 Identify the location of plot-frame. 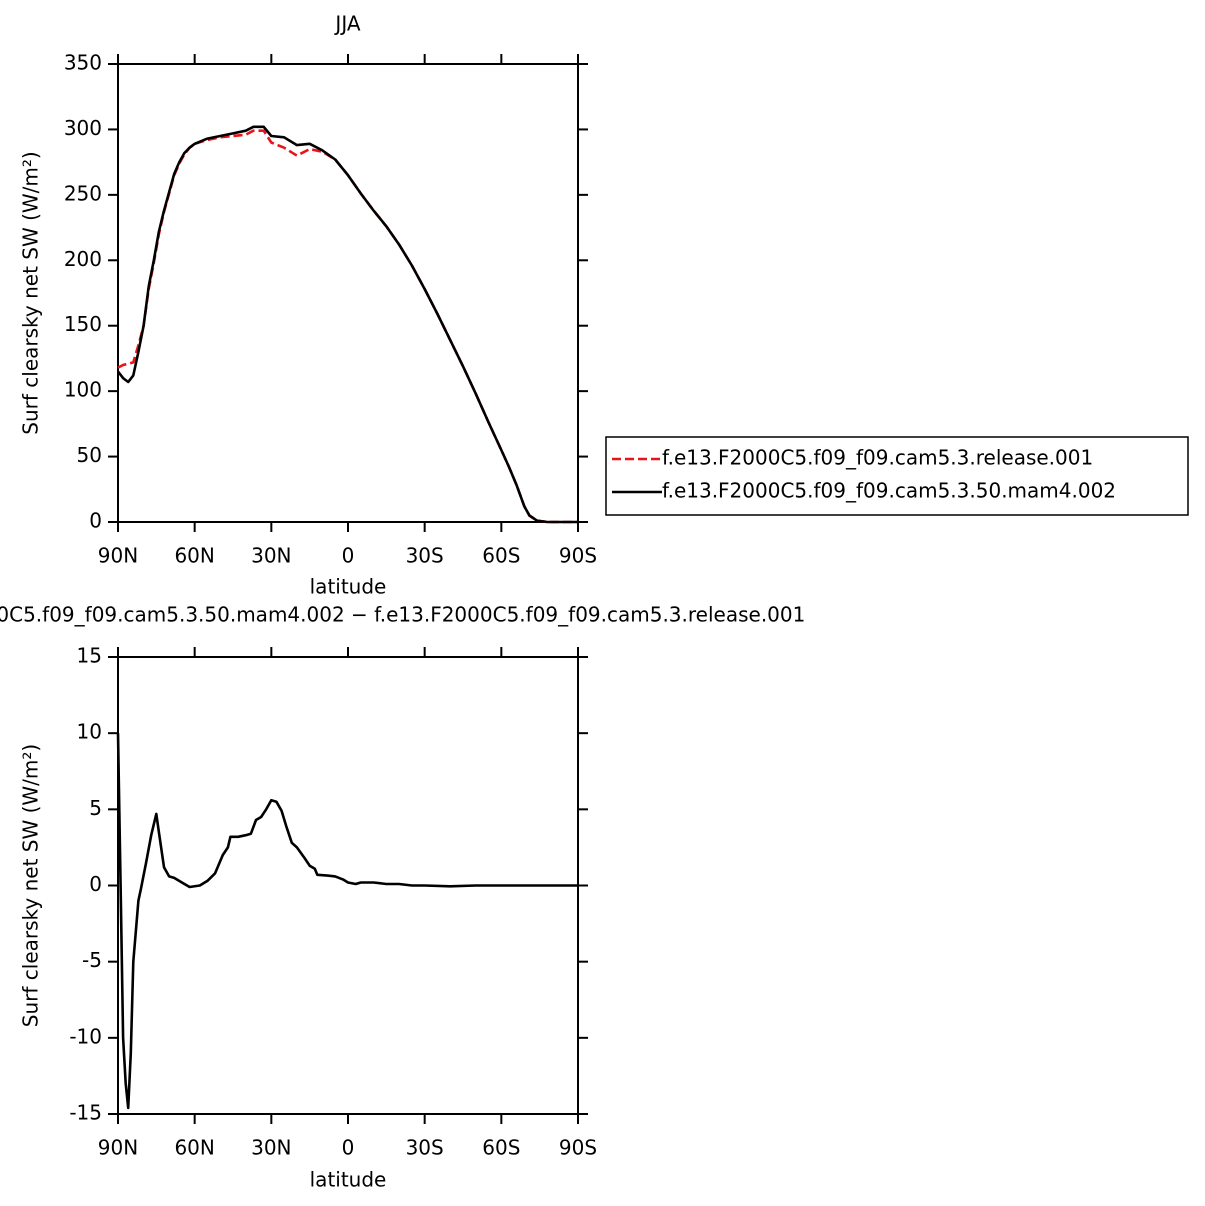
(348, 293).